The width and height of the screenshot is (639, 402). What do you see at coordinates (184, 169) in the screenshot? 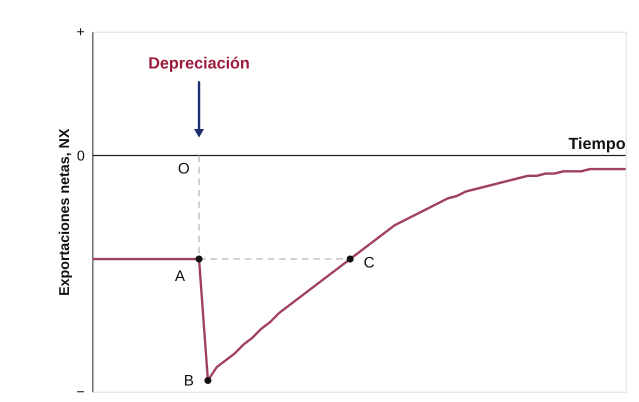
I see `annotation: O` at bounding box center [184, 169].